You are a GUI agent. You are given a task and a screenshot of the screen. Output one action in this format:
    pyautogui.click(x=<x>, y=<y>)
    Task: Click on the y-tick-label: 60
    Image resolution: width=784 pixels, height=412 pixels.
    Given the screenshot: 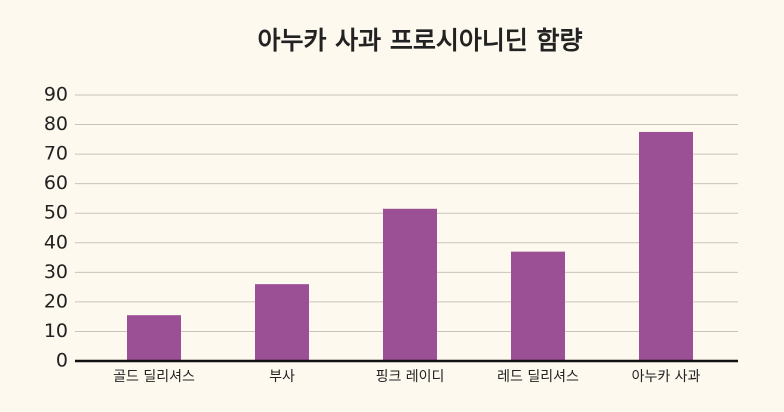 What is the action you would take?
    pyautogui.click(x=56, y=183)
    